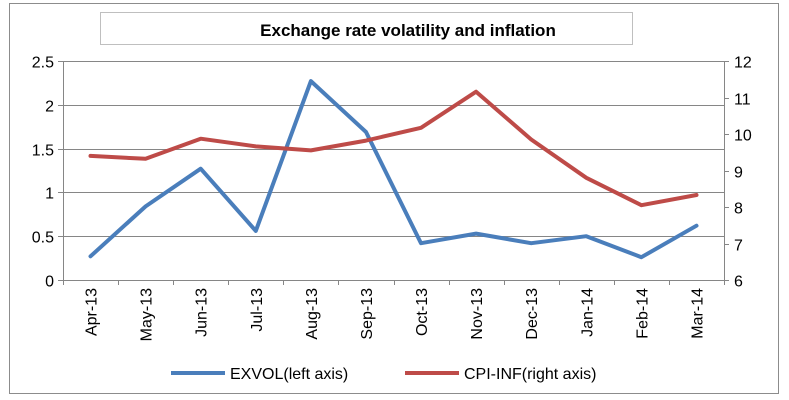 The image size is (789, 400). Describe the element at coordinates (147, 314) in the screenshot. I see `x-axis-category-label: May-13` at that location.